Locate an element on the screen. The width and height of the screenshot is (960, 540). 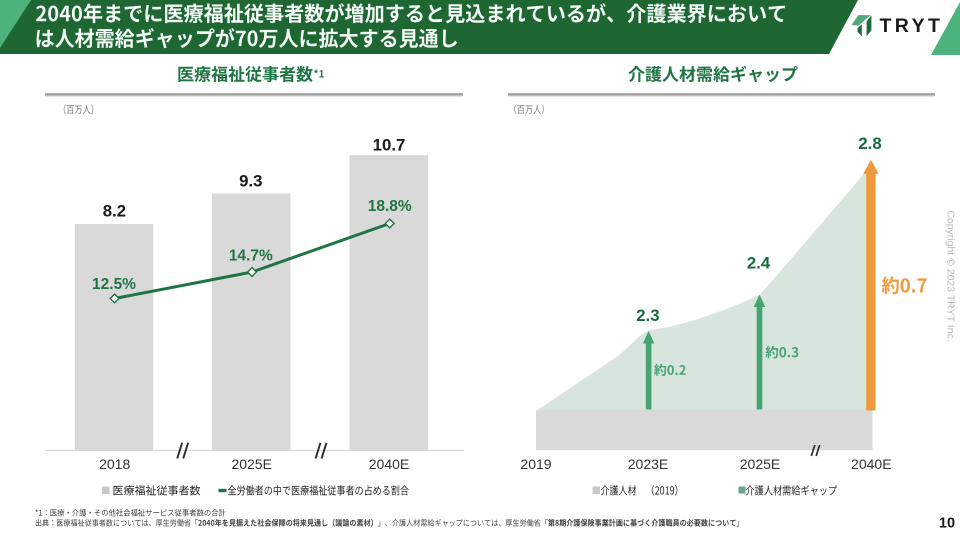
svg-text: 10.7 is located at coordinates (389, 144).